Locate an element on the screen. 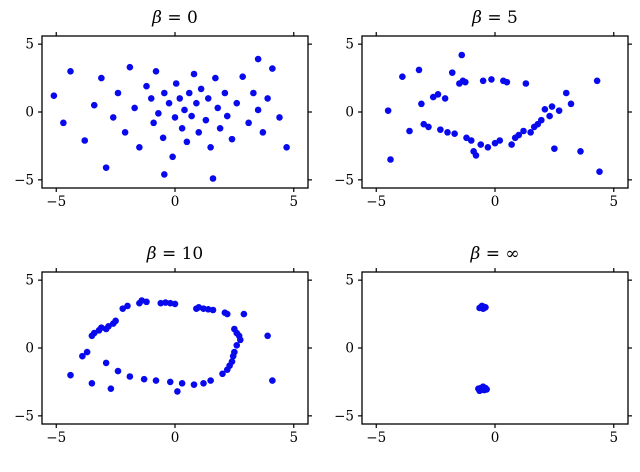  subplot-title: β = 5 is located at coordinates (494, 18).